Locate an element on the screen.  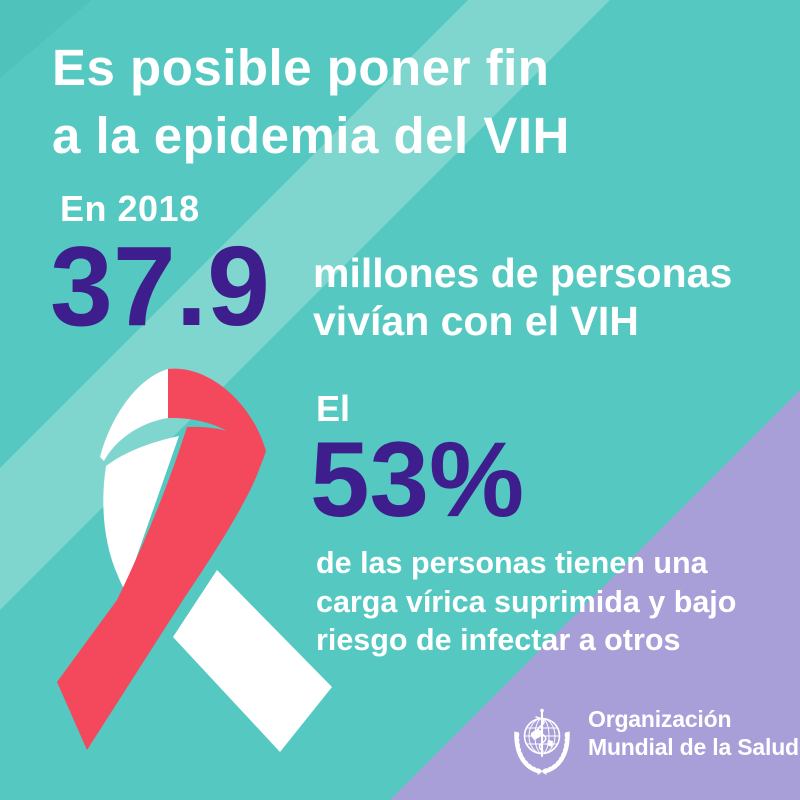
stat-millions-value: 37.9 is located at coordinates (160, 286).